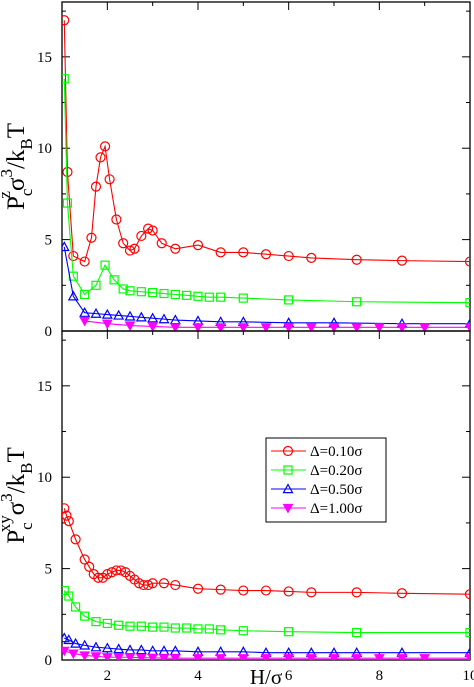  Describe the element at coordinates (198, 676) in the screenshot. I see `x-tick-label: 4` at that location.